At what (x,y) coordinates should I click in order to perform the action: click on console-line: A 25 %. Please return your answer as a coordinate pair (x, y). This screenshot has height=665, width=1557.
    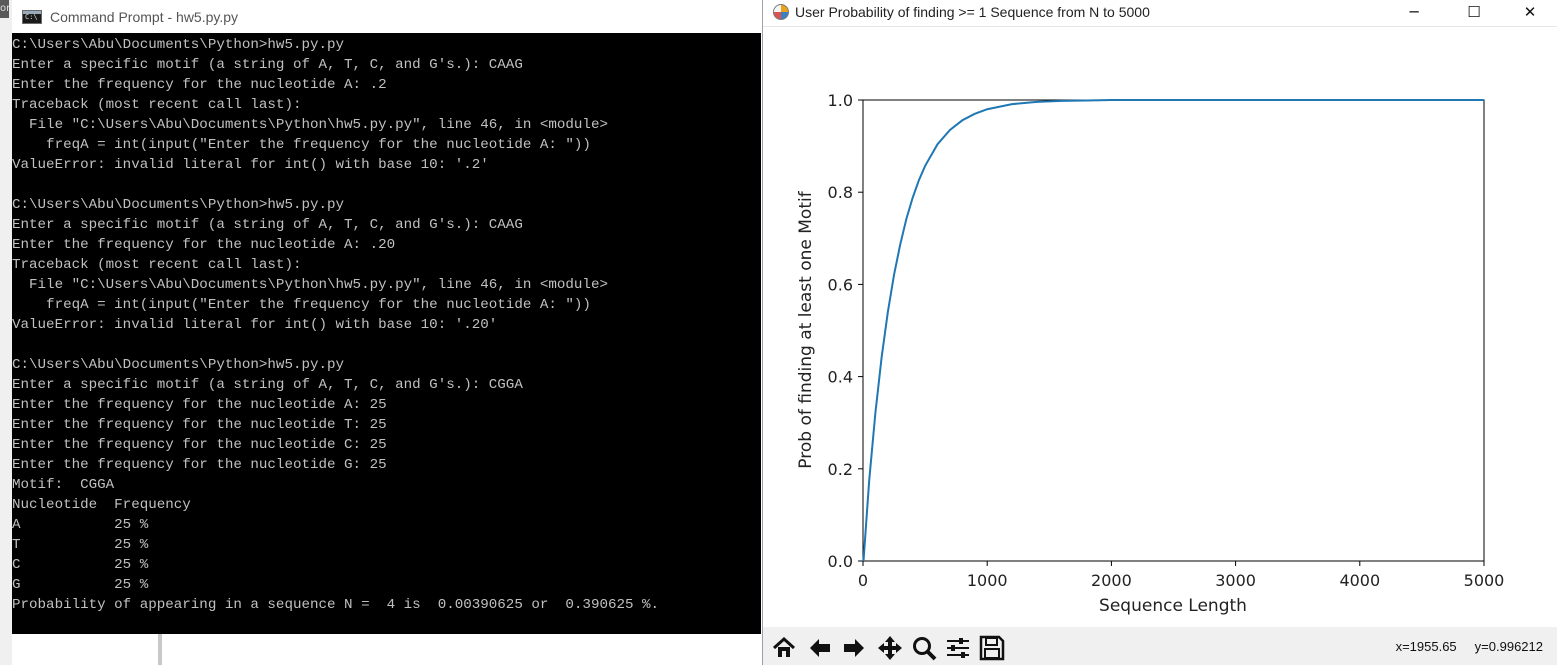
    Looking at the image, I should click on (80, 525).